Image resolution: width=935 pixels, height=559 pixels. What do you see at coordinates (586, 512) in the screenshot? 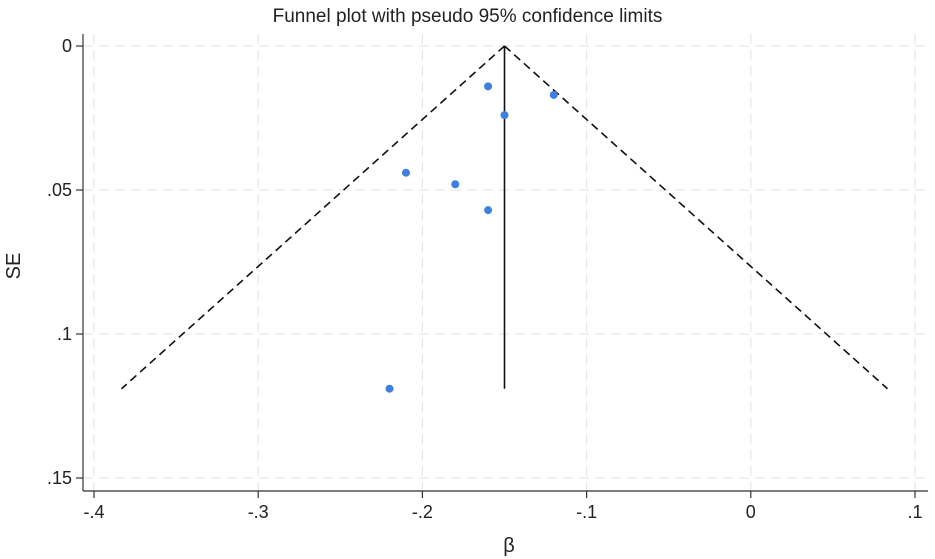
I see `x-tick-label: -.1` at bounding box center [586, 512].